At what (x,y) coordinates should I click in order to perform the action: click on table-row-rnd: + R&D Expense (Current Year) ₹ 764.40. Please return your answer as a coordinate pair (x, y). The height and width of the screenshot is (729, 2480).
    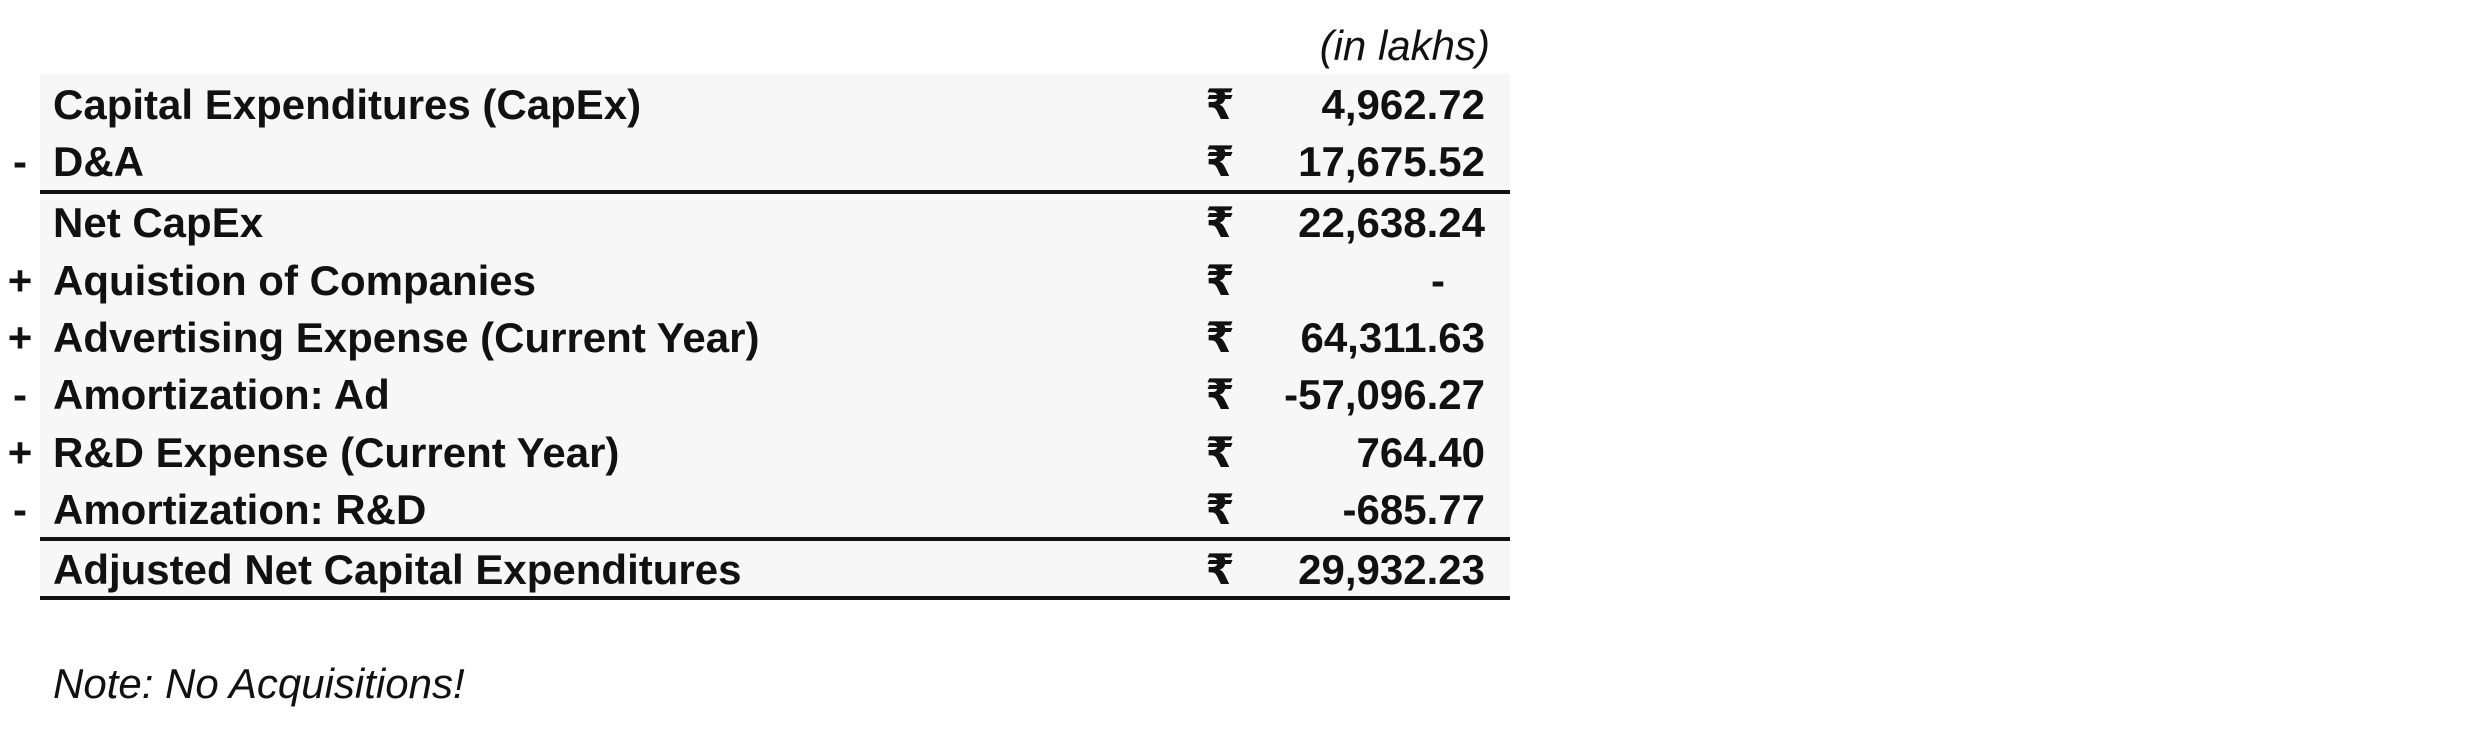
    Looking at the image, I should click on (1240, 453).